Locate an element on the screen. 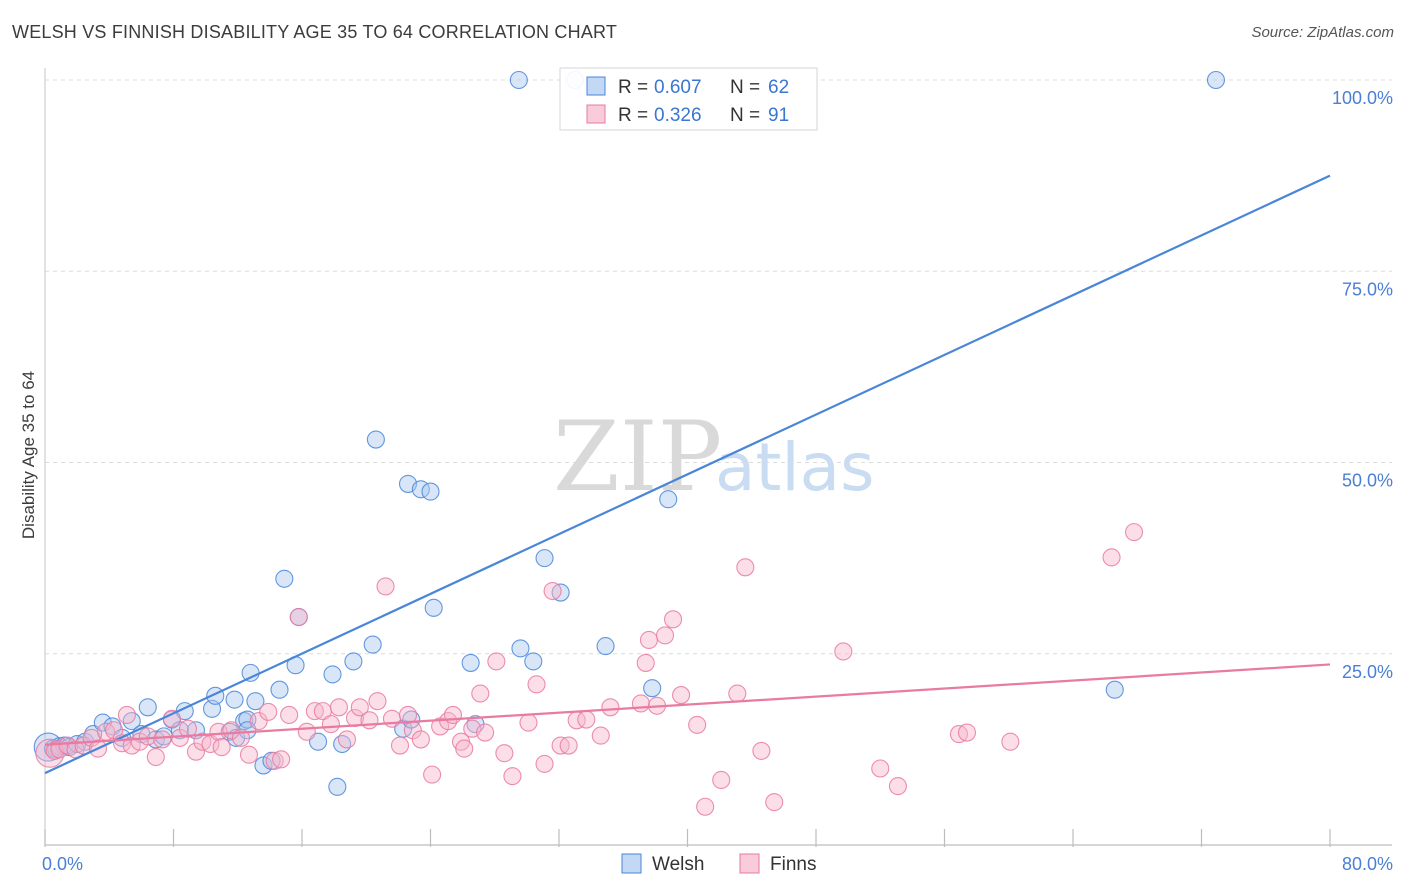 This screenshot has width=1406, height=892. y-tick-label: 75.0% is located at coordinates (1367, 289).